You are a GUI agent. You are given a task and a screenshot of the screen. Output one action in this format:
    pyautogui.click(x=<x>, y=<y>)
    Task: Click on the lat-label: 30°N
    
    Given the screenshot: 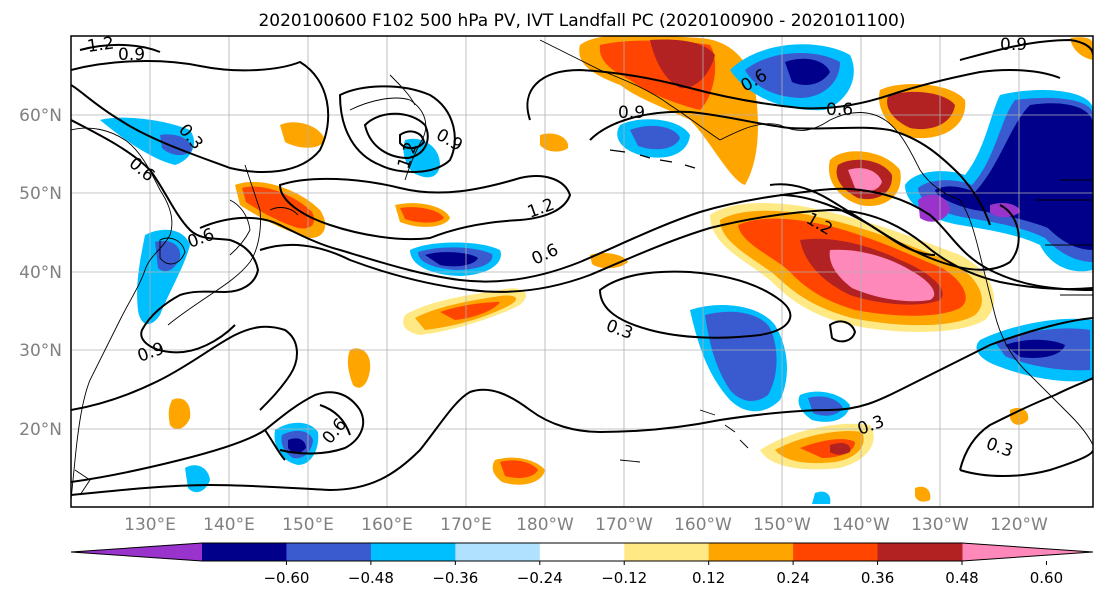 What is the action you would take?
    pyautogui.click(x=40, y=351)
    